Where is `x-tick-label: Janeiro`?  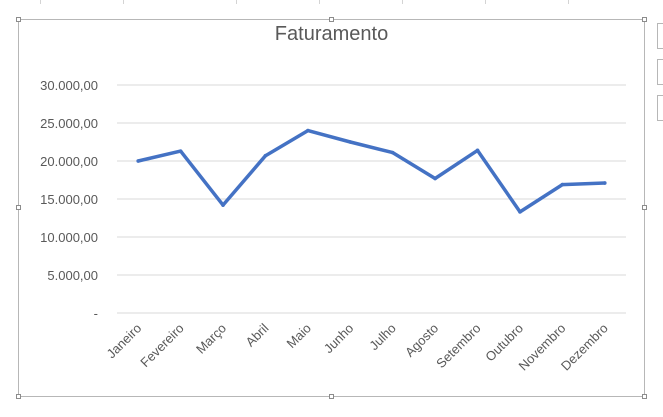
x-tick-label: Janeiro is located at coordinates (124, 341).